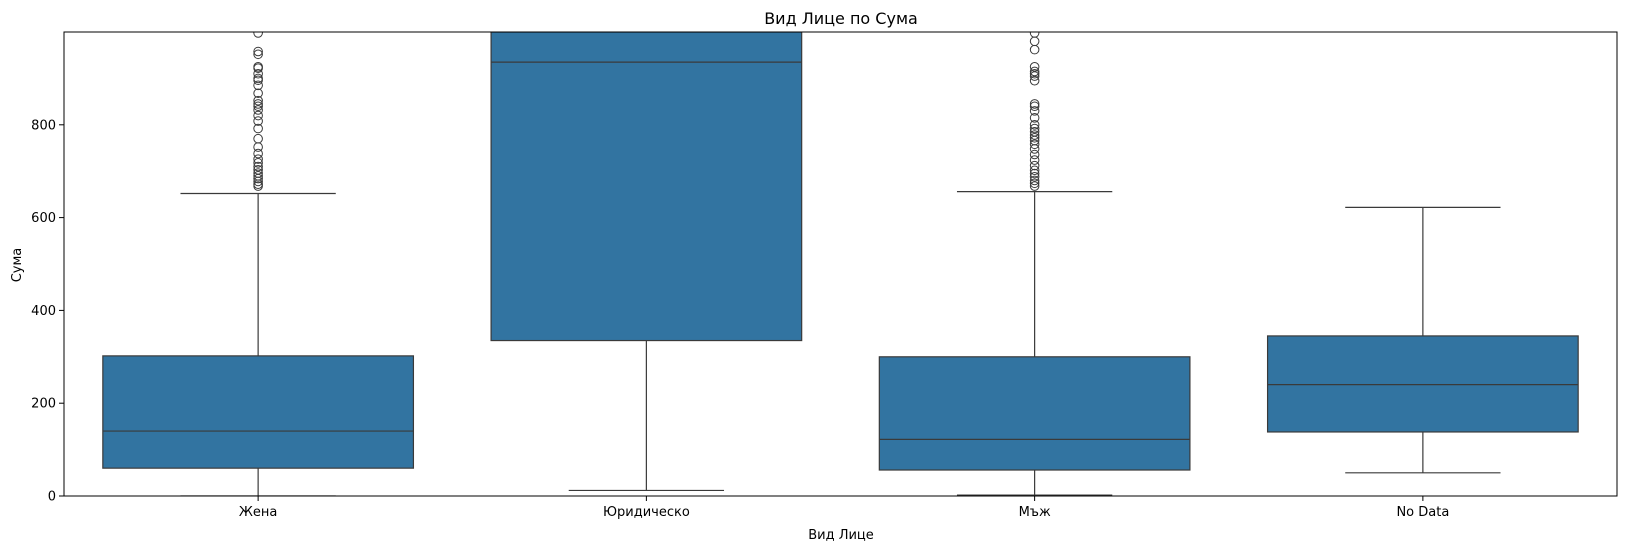 This screenshot has height=547, width=1625. What do you see at coordinates (841, 18) in the screenshot?
I see `chart-title: Вид Лице по Сума` at bounding box center [841, 18].